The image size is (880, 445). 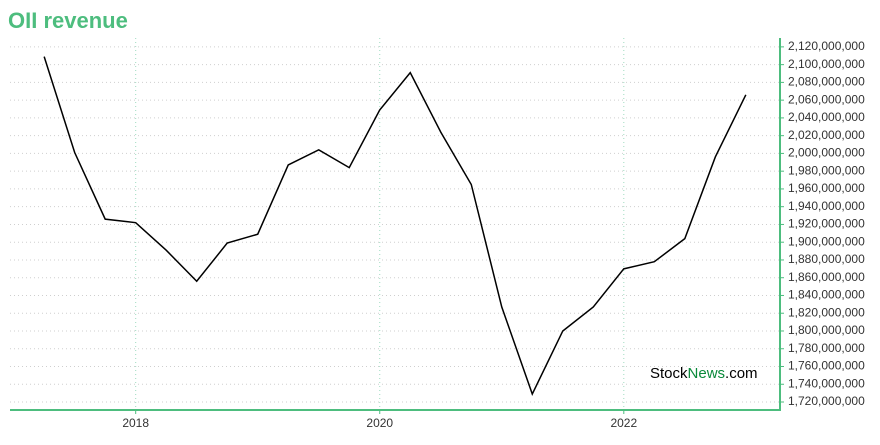 I want to click on y-tick-label: 1,940,000,000, so click(x=826, y=206).